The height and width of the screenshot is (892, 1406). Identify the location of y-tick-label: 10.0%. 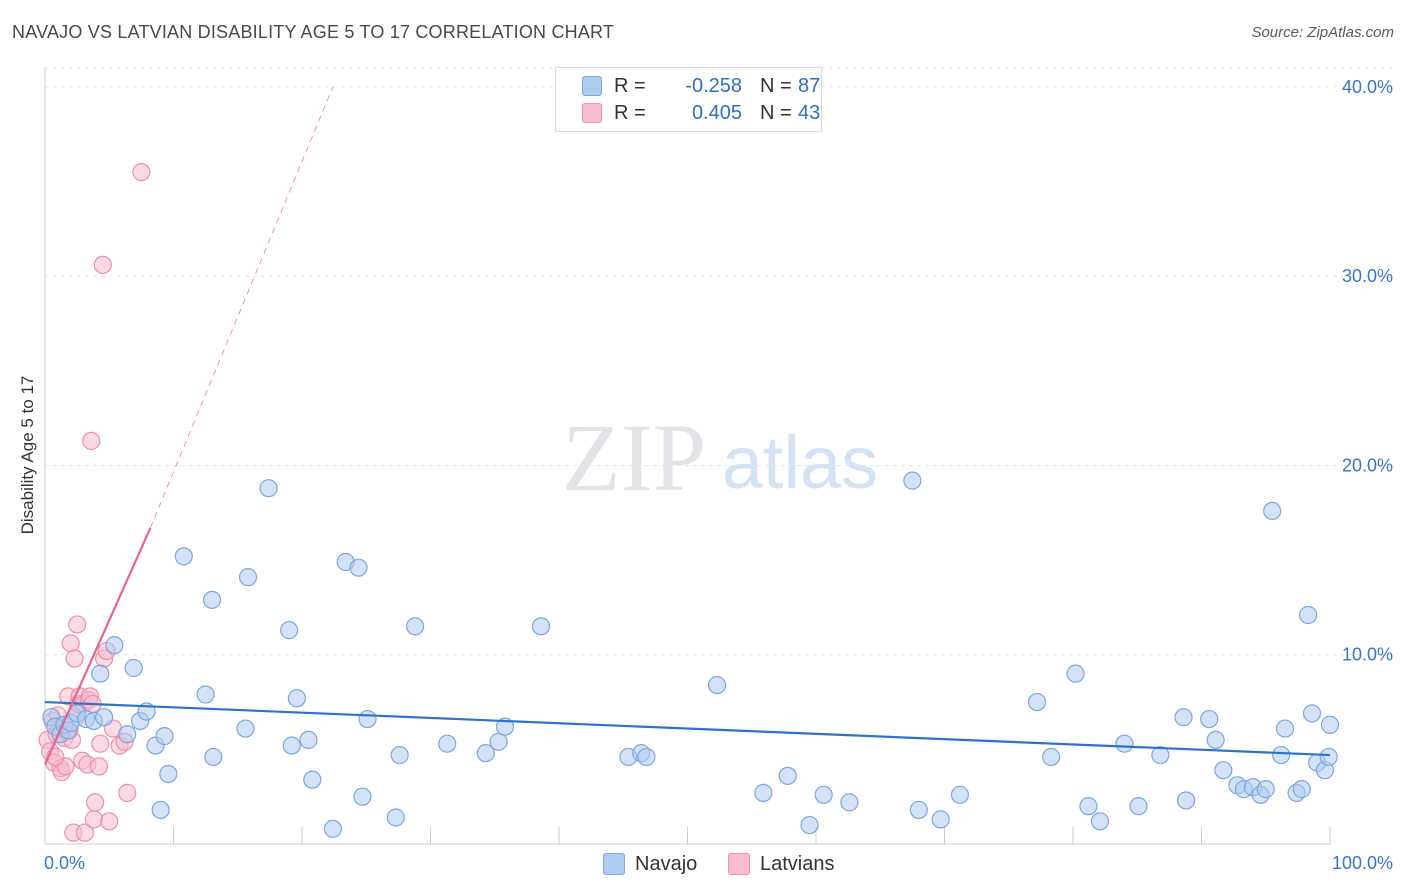
(1367, 655).